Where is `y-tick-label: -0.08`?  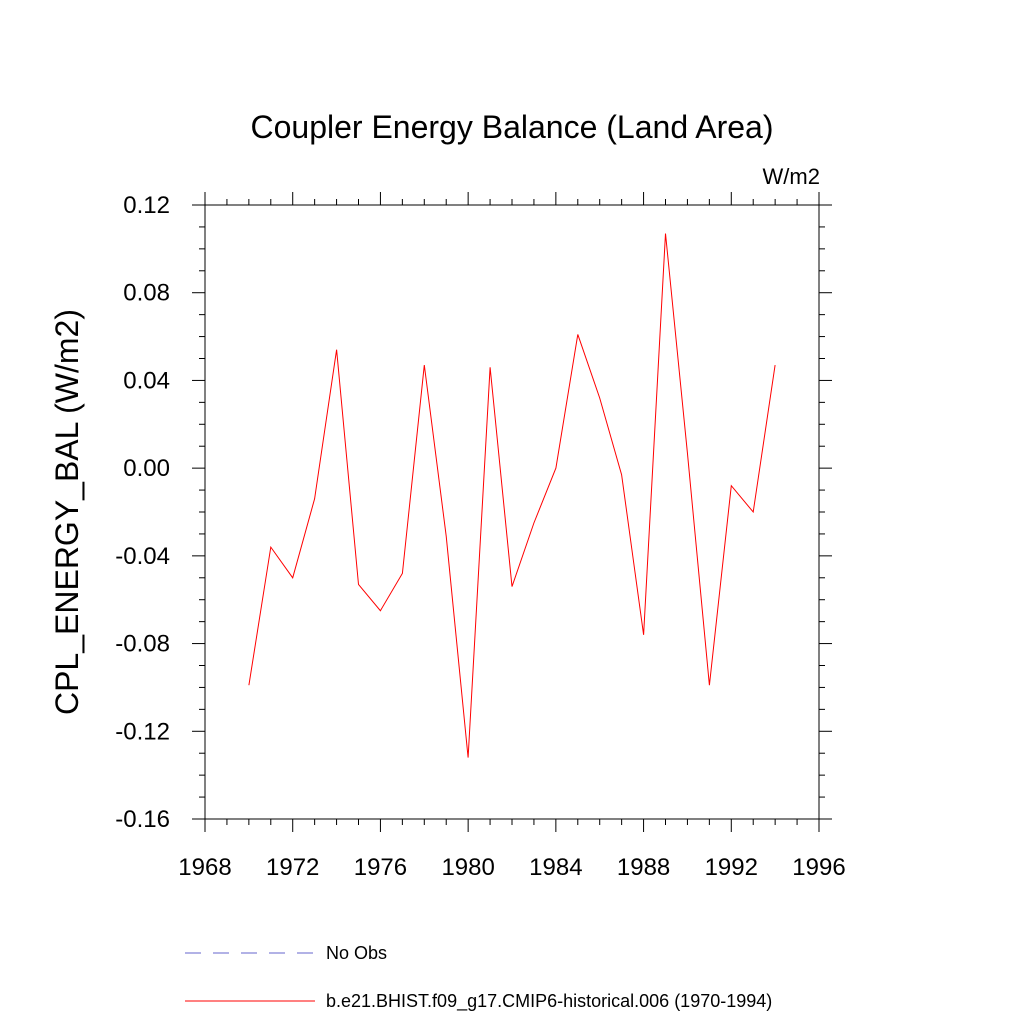 y-tick-label: -0.08 is located at coordinates (142, 644).